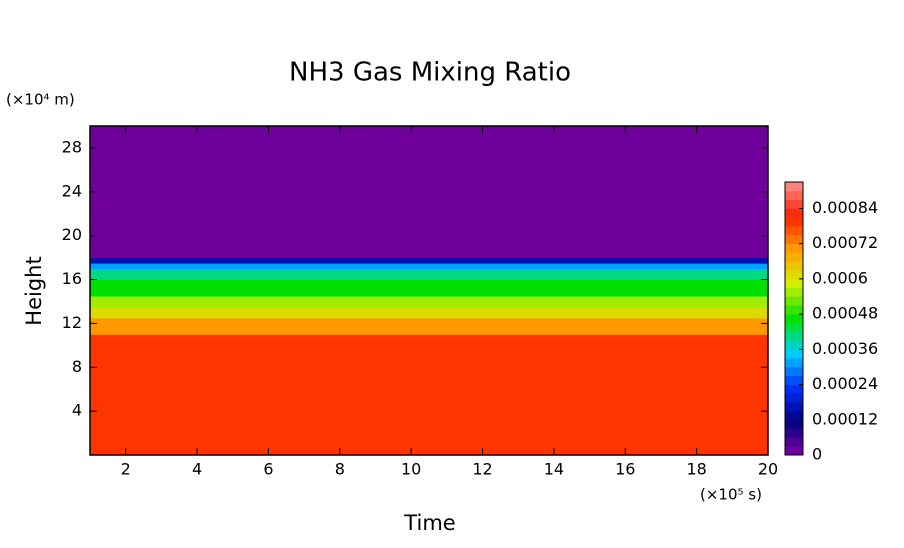 This screenshot has width=904, height=548. I want to click on y-tick-label: 4, so click(77, 410).